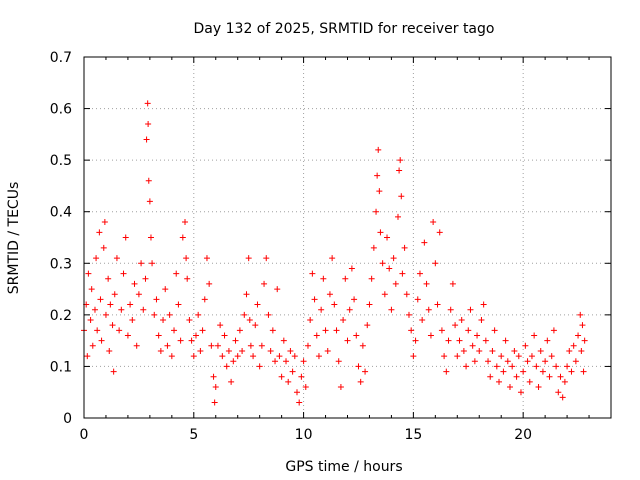 The image size is (640, 480). What do you see at coordinates (61, 238) in the screenshot?
I see `y-tick-labels: 0 0.1 0.2 0.3 0.4 0.5 0.6 0.7` at bounding box center [61, 238].